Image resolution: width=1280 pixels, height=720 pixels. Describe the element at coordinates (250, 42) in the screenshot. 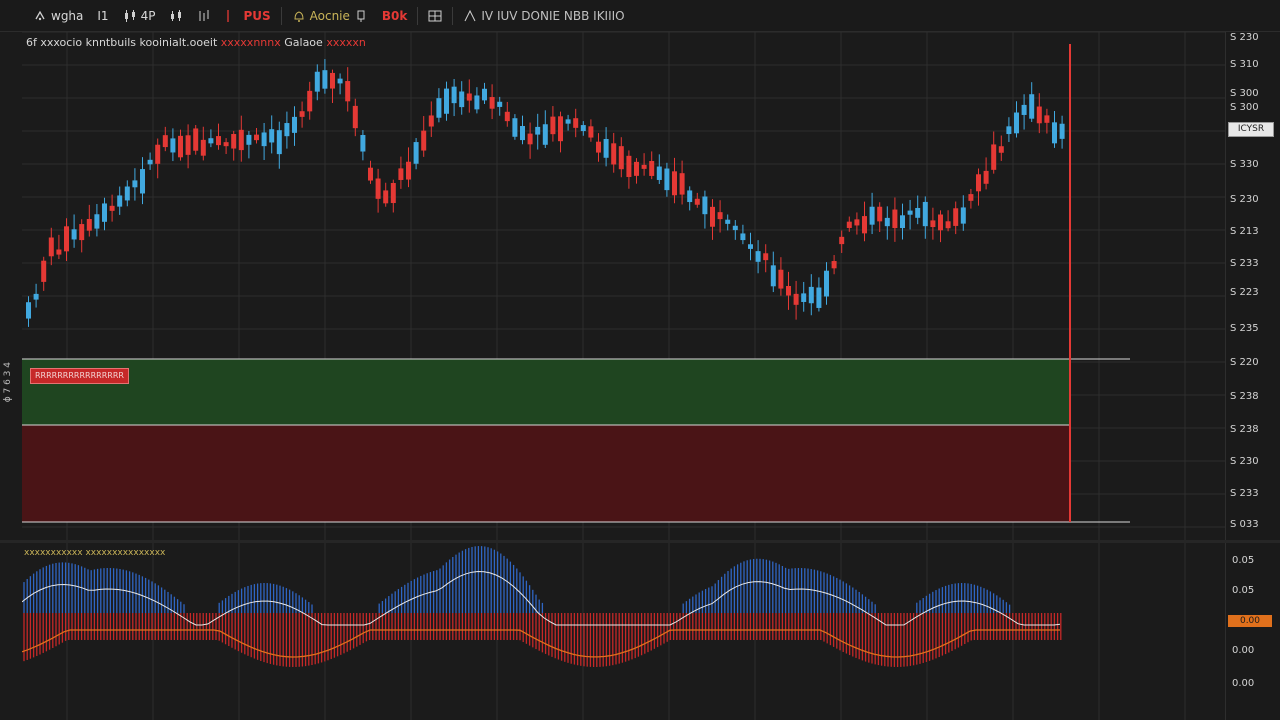

I see `legend-red-text: xxxxxnnnx` at that location.